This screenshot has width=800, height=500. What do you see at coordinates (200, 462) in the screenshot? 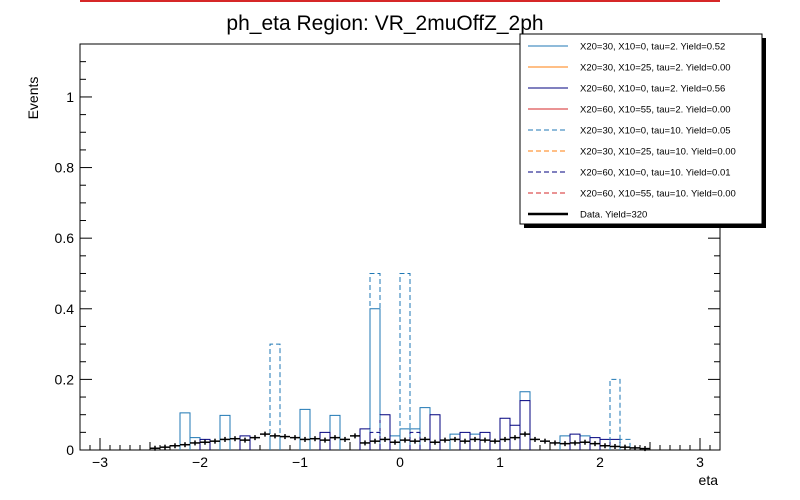
I see `x-tick-label: −2` at bounding box center [200, 462].